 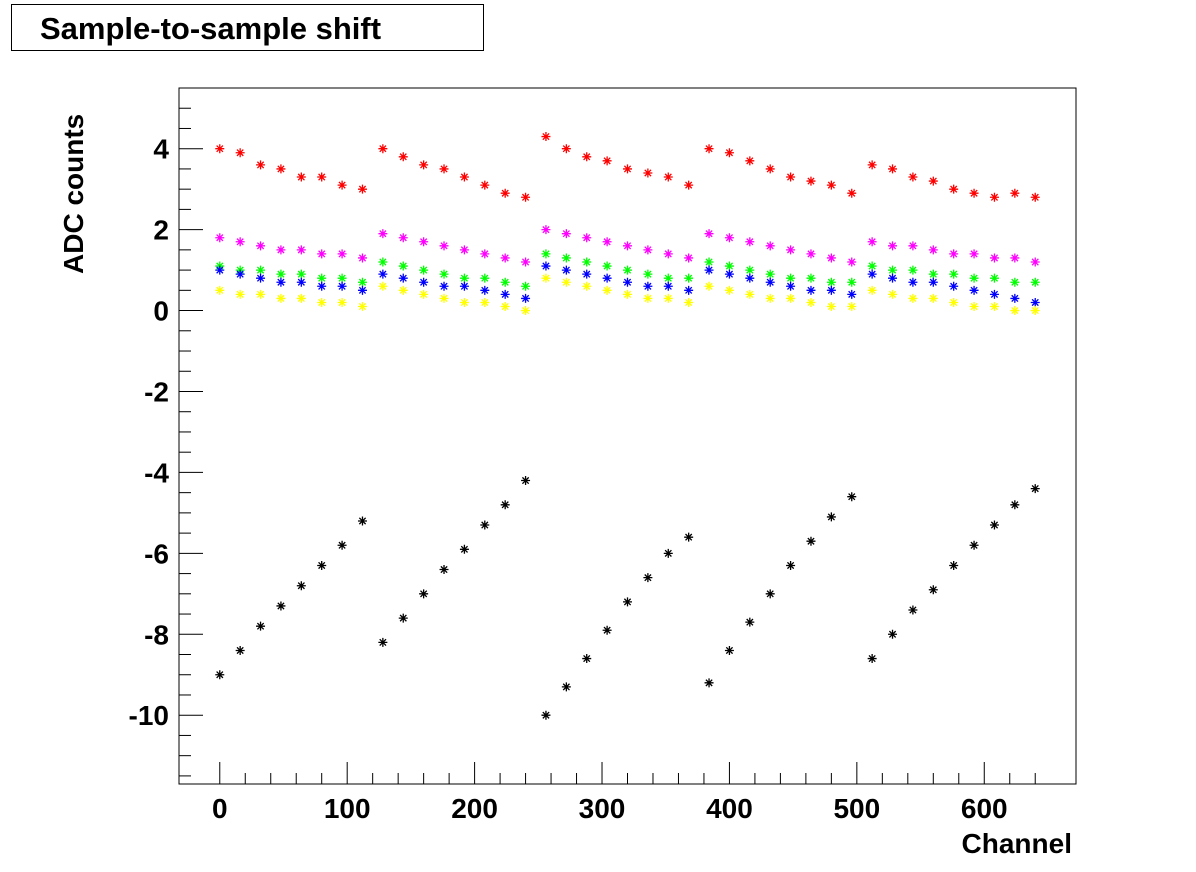 I want to click on x-tick-label: 200, so click(x=474, y=808).